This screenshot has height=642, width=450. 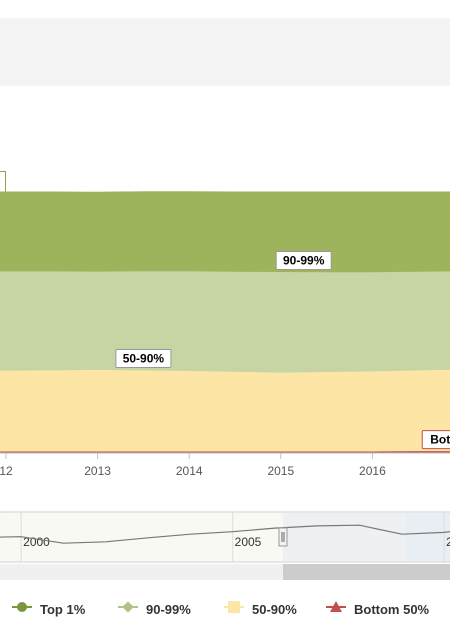 I want to click on x-tick-label: 12, so click(x=6, y=471).